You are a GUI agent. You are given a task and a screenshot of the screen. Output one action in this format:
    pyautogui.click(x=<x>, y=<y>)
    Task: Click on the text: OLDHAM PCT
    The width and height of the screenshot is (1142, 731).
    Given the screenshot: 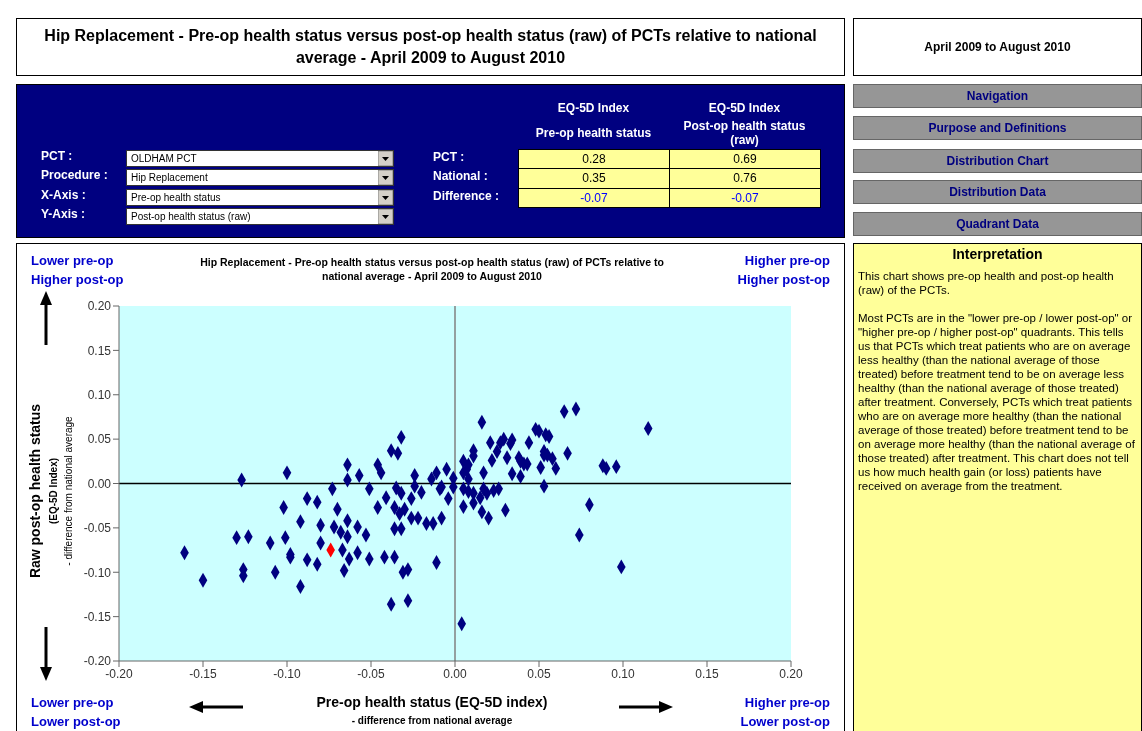 What is the action you would take?
    pyautogui.click(x=260, y=158)
    